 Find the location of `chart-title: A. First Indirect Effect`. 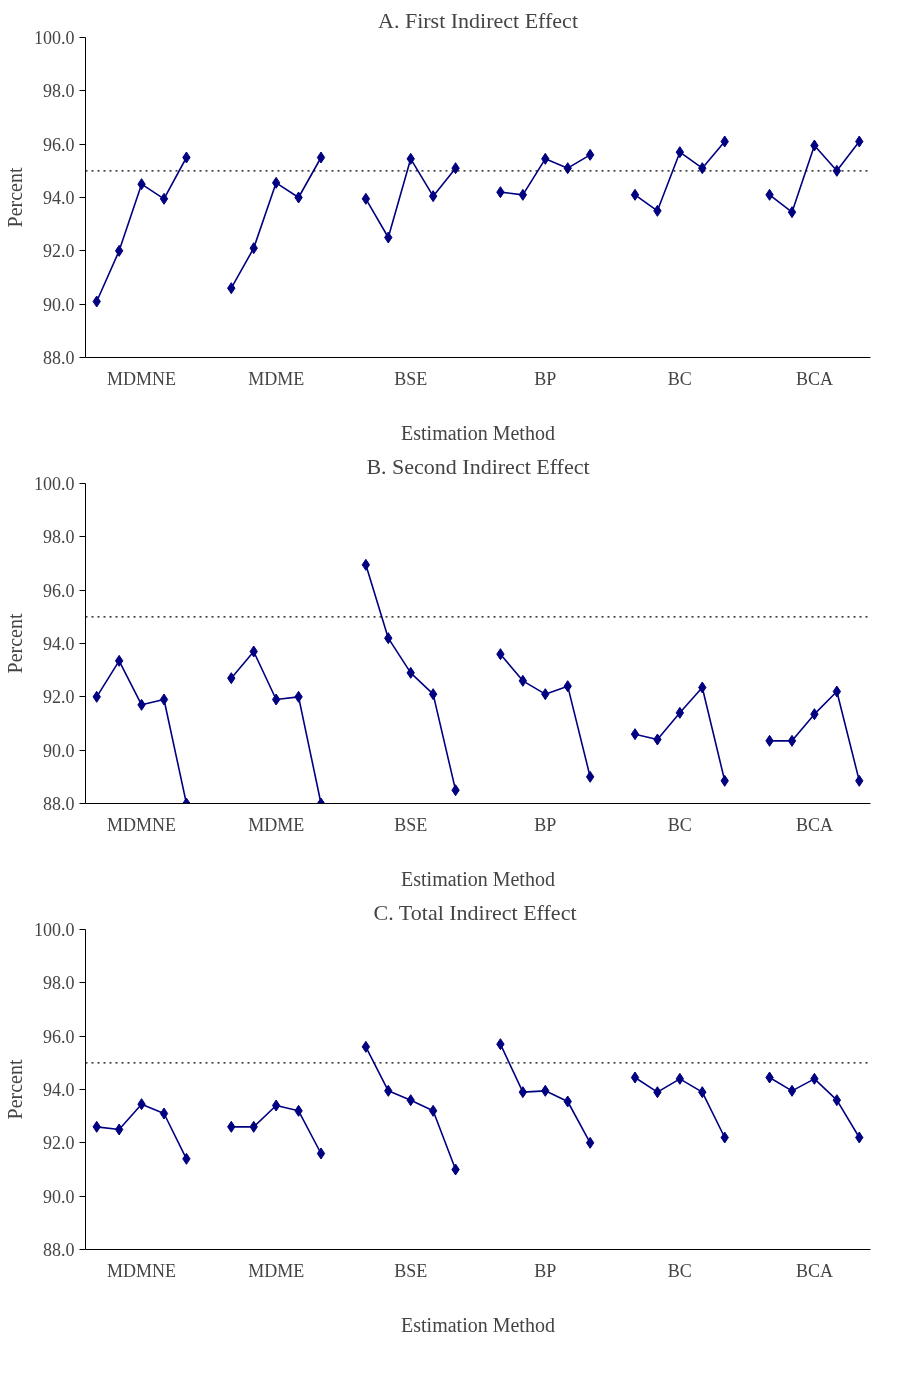

chart-title: A. First Indirect Effect is located at coordinates (478, 20).